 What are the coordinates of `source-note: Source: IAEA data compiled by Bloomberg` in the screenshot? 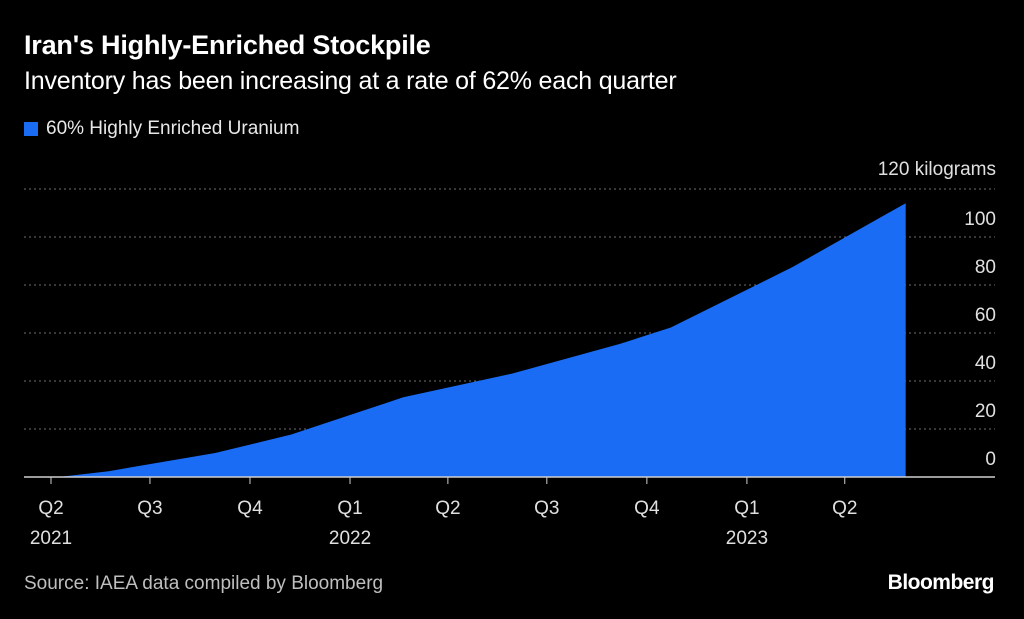 It's located at (204, 583).